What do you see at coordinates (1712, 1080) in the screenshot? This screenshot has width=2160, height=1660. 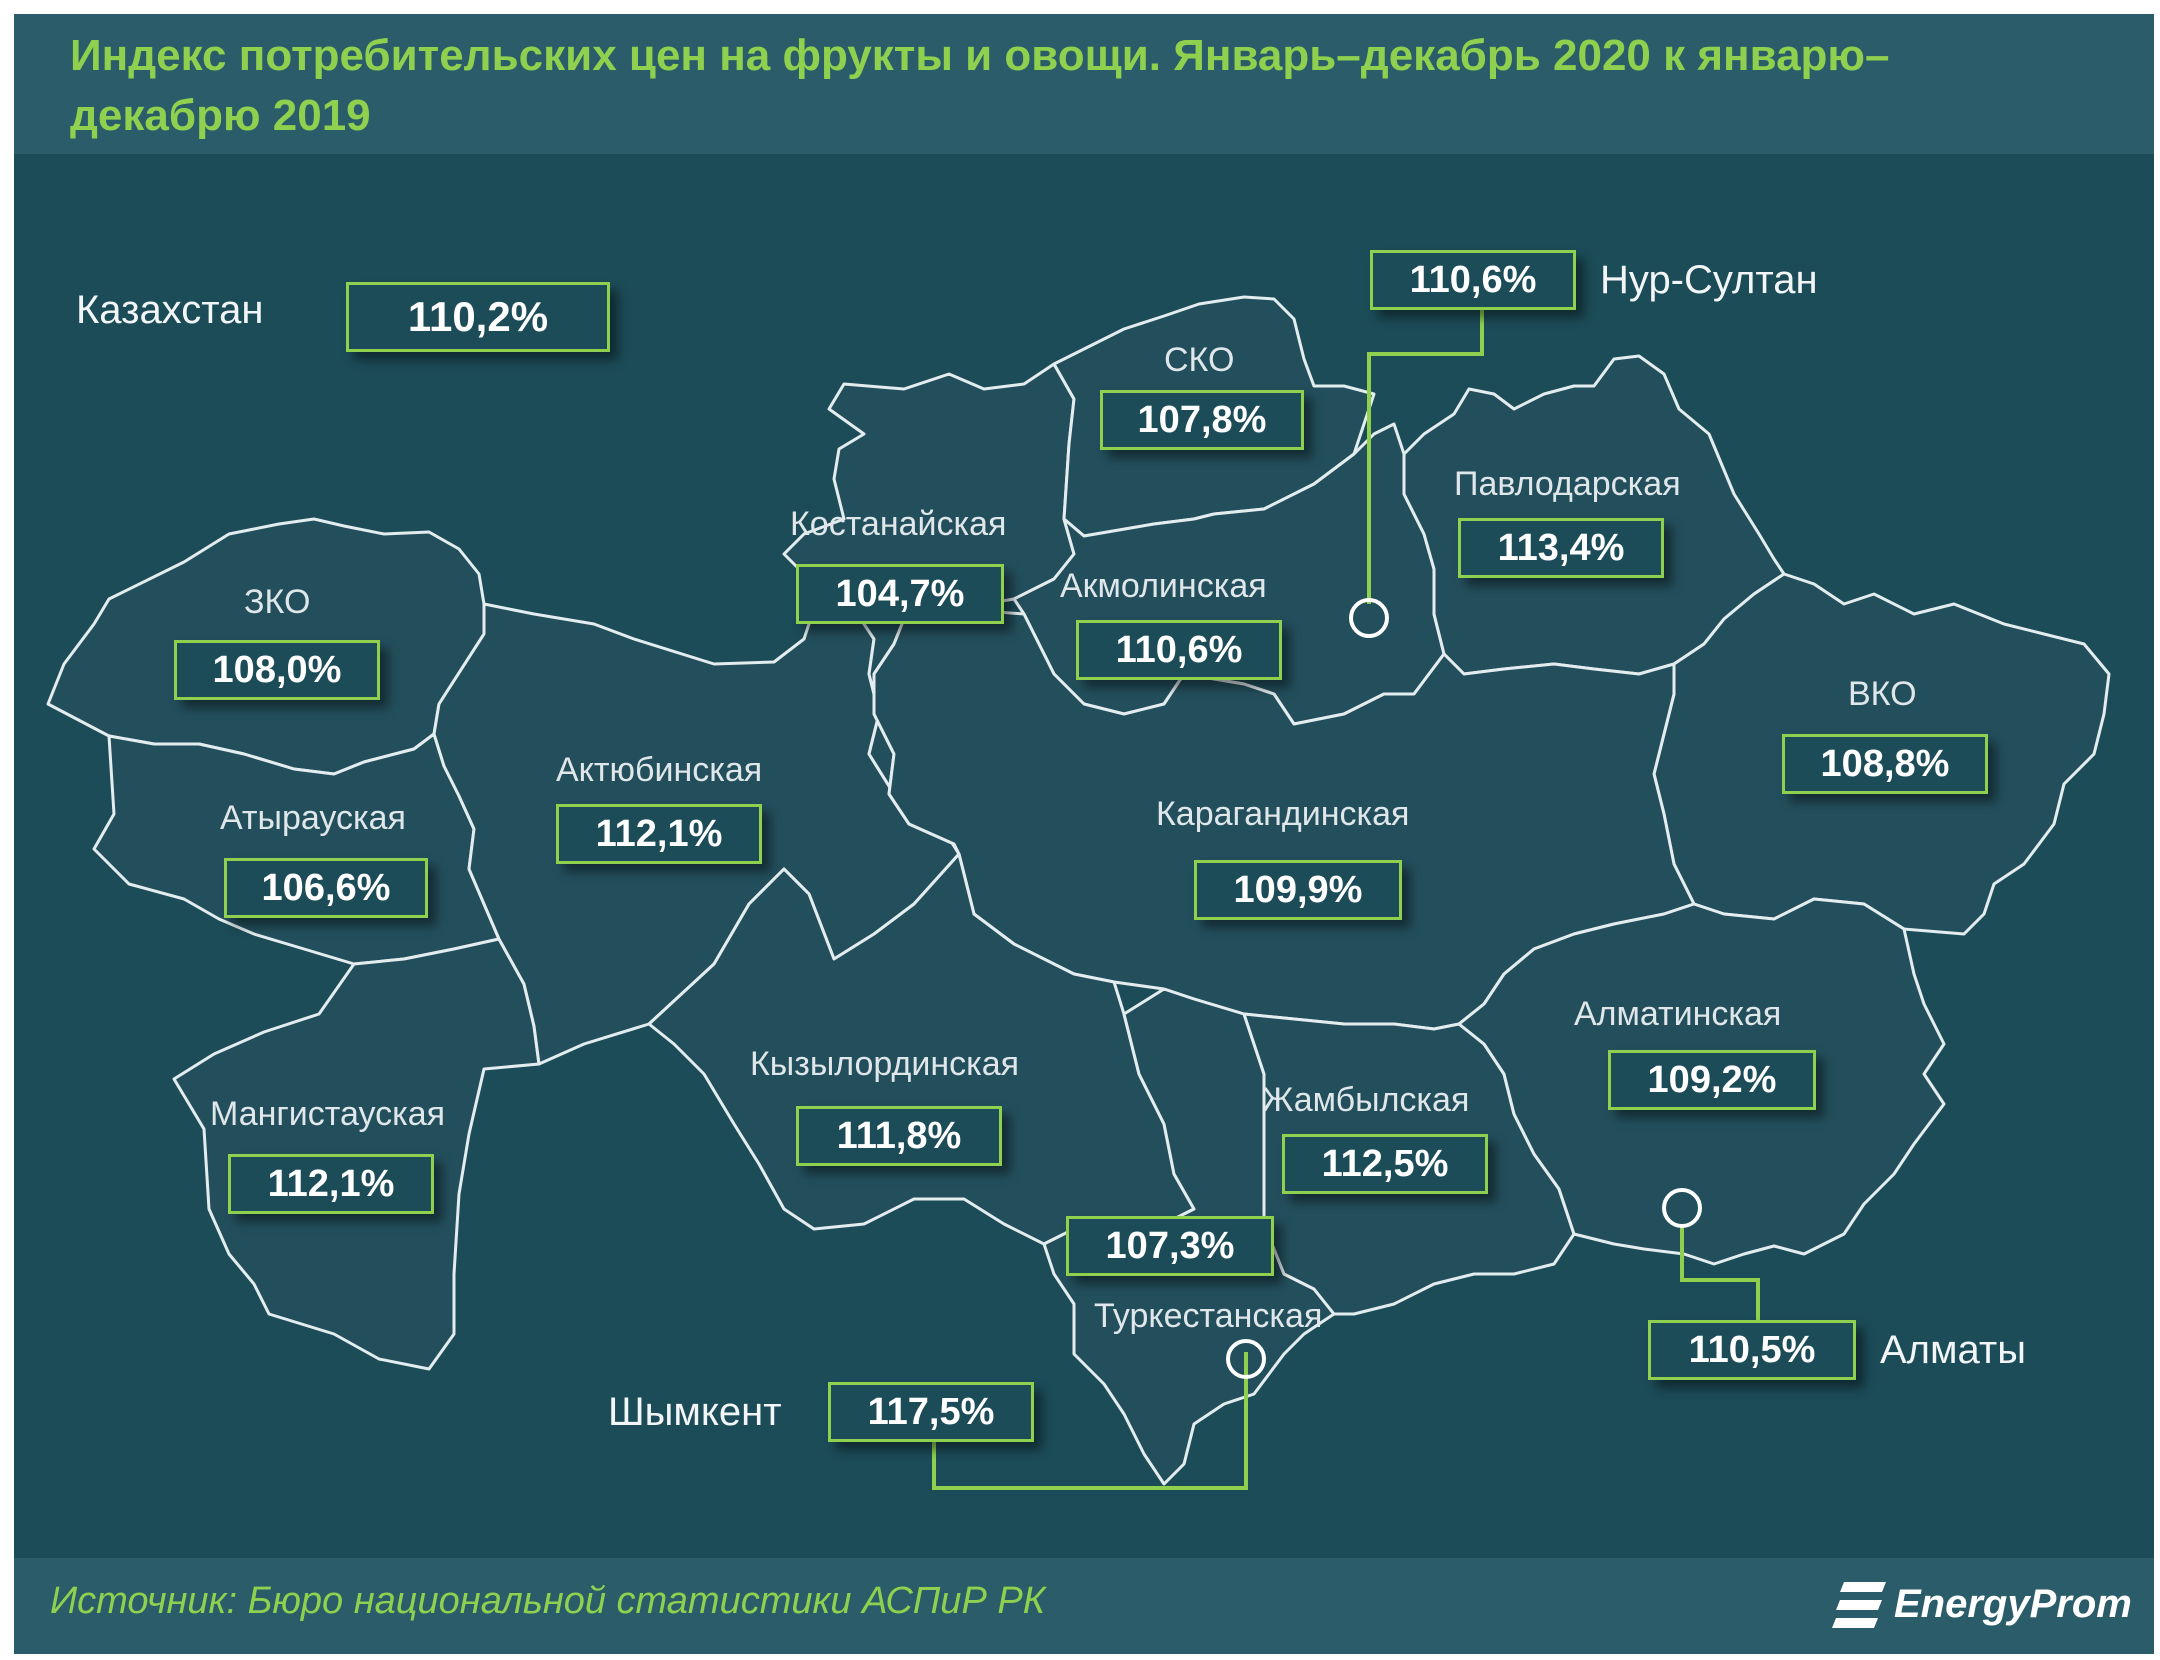 I see `region-value-almaty: 109,2%` at bounding box center [1712, 1080].